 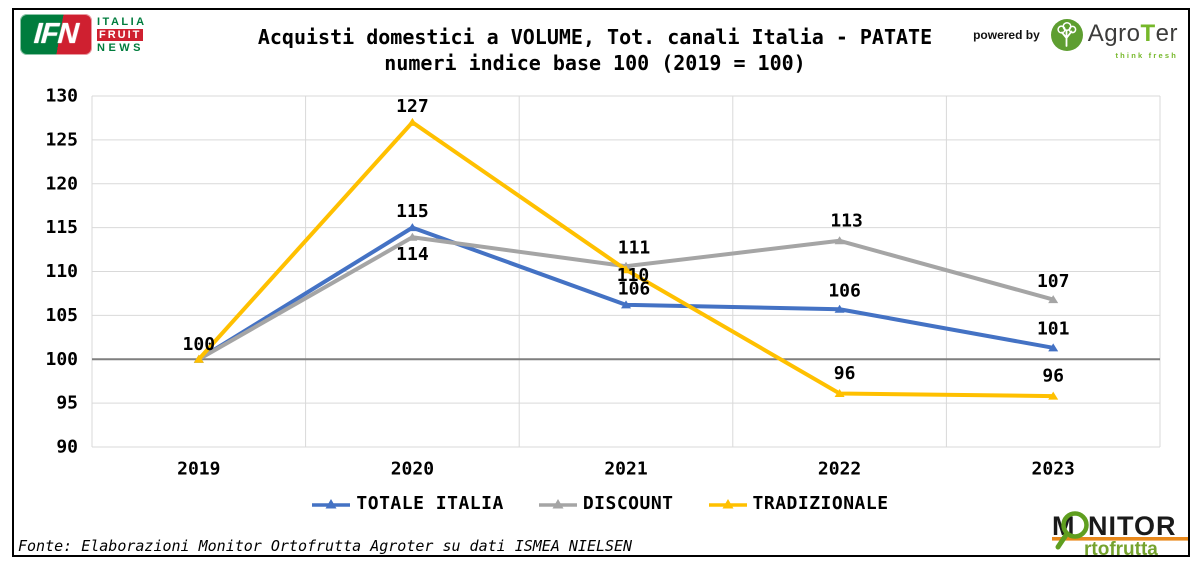 I want to click on svg-text: 130, so click(x=61, y=96).